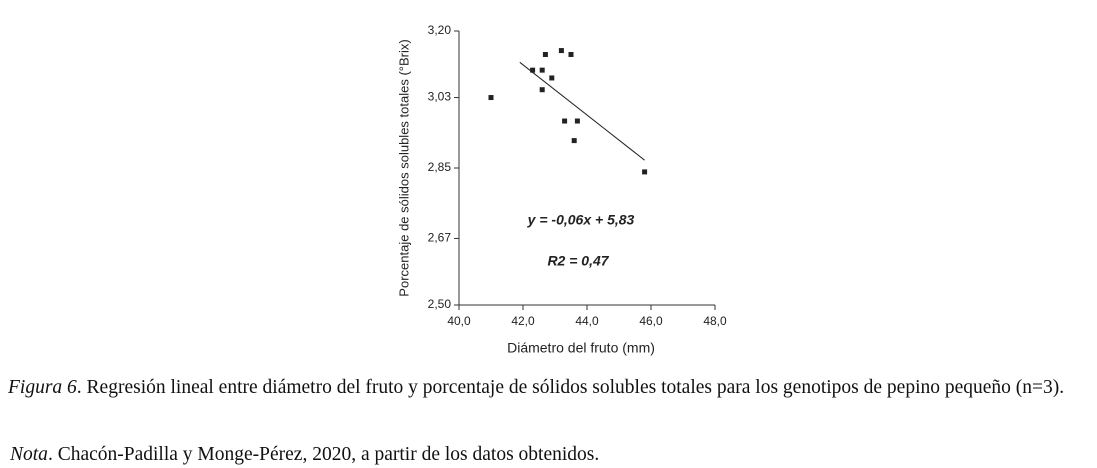  What do you see at coordinates (440, 97) in the screenshot?
I see `y-tick-label: 3,03` at bounding box center [440, 97].